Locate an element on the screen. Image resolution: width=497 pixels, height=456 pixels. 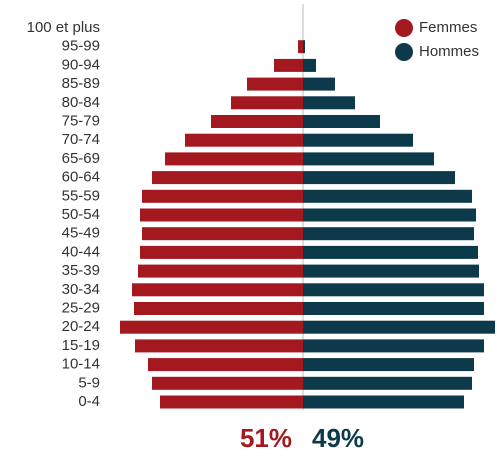
y-tick-label: 45-49 is located at coordinates (81, 233).